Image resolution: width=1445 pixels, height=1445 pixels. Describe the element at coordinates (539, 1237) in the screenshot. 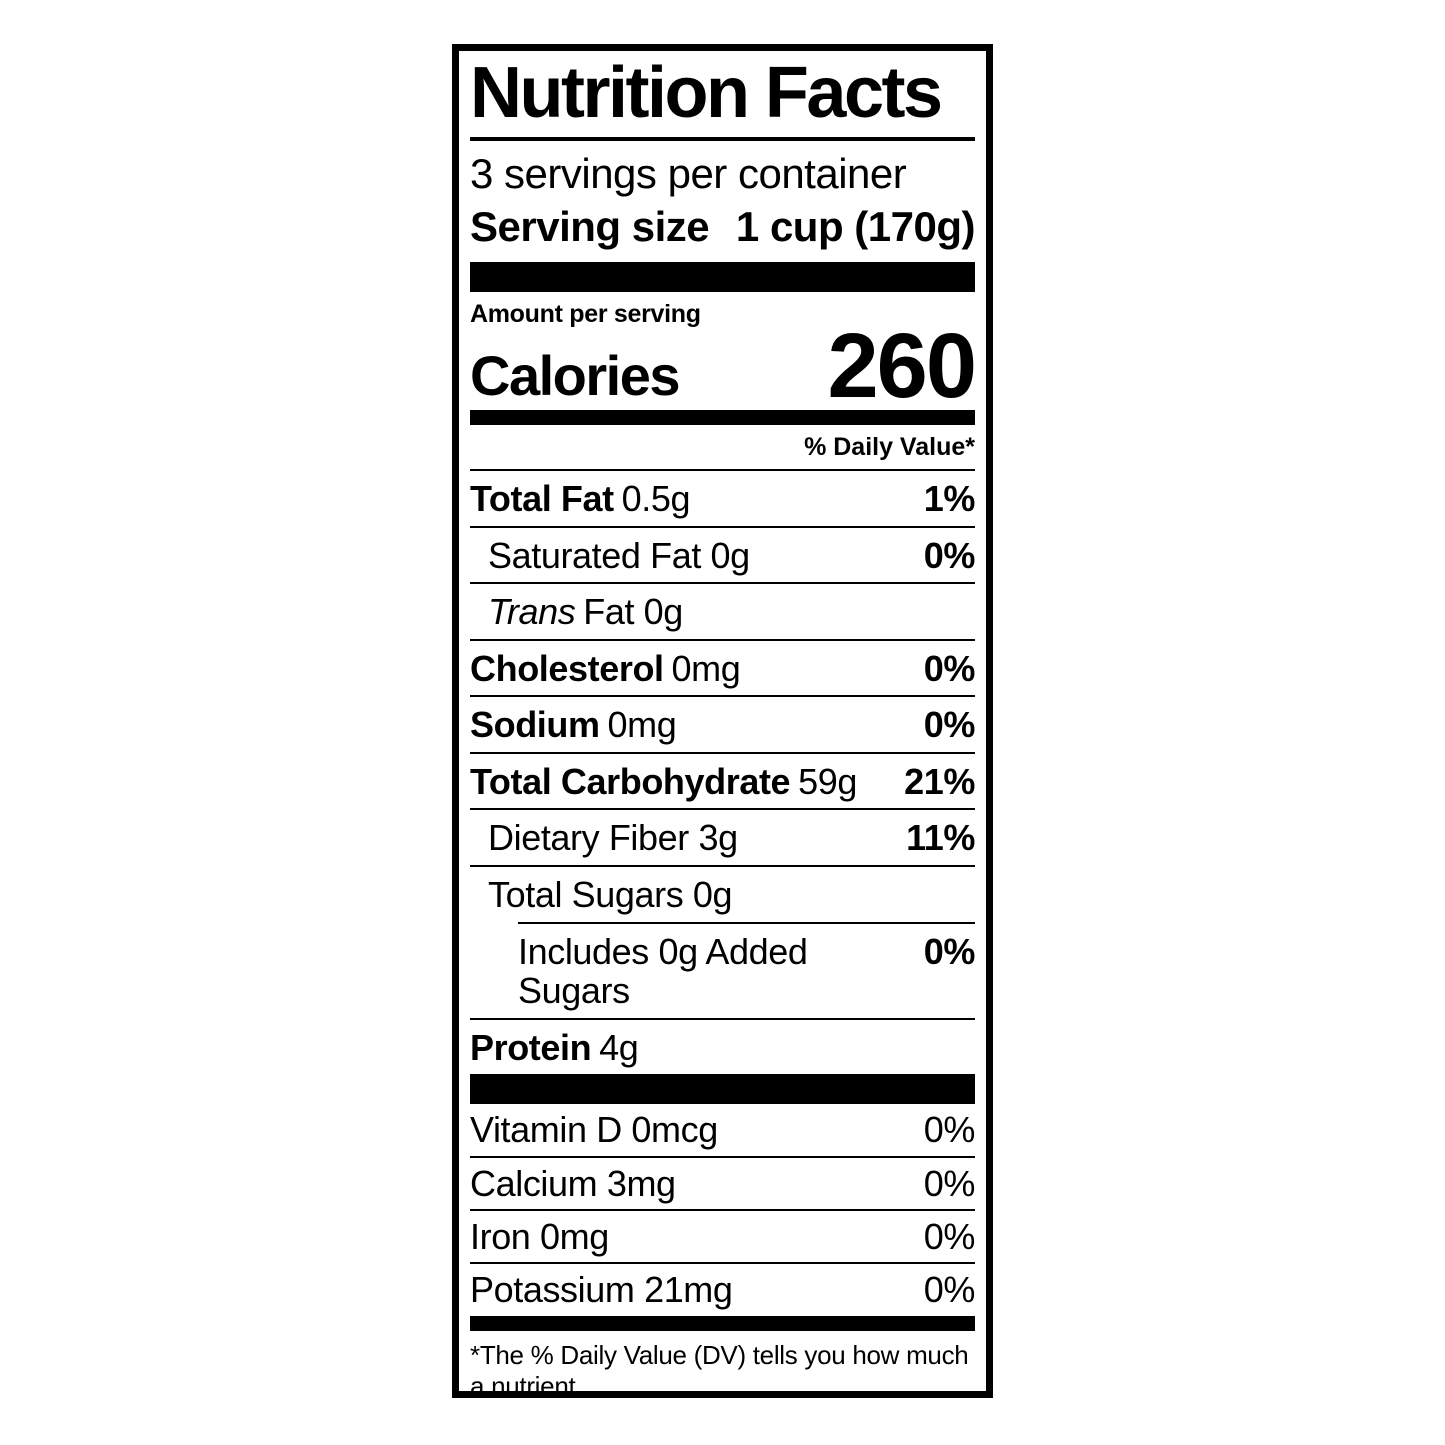

I see `micronutrient-name: Iron 0mg` at that location.